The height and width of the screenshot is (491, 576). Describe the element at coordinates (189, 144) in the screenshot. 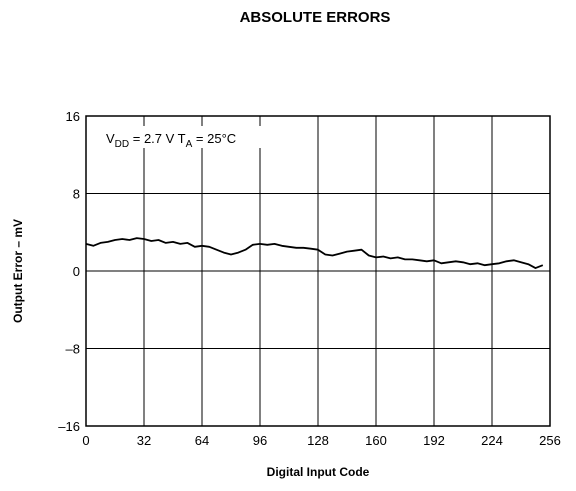

I see `ta-subscript: A` at that location.